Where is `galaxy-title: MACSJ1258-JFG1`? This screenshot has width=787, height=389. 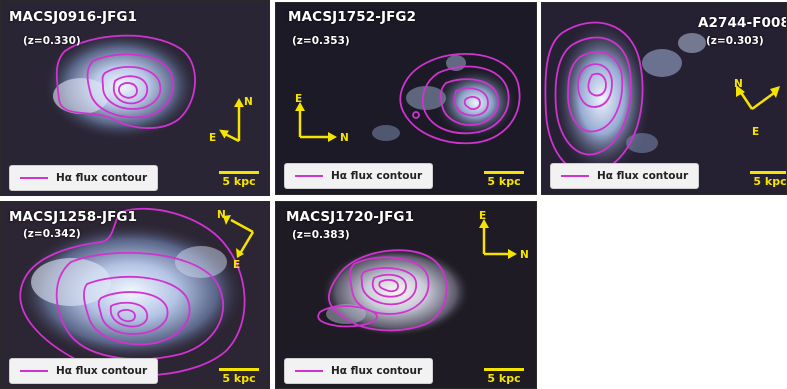 galaxy-title: MACSJ1258-JFG1 is located at coordinates (73, 217).